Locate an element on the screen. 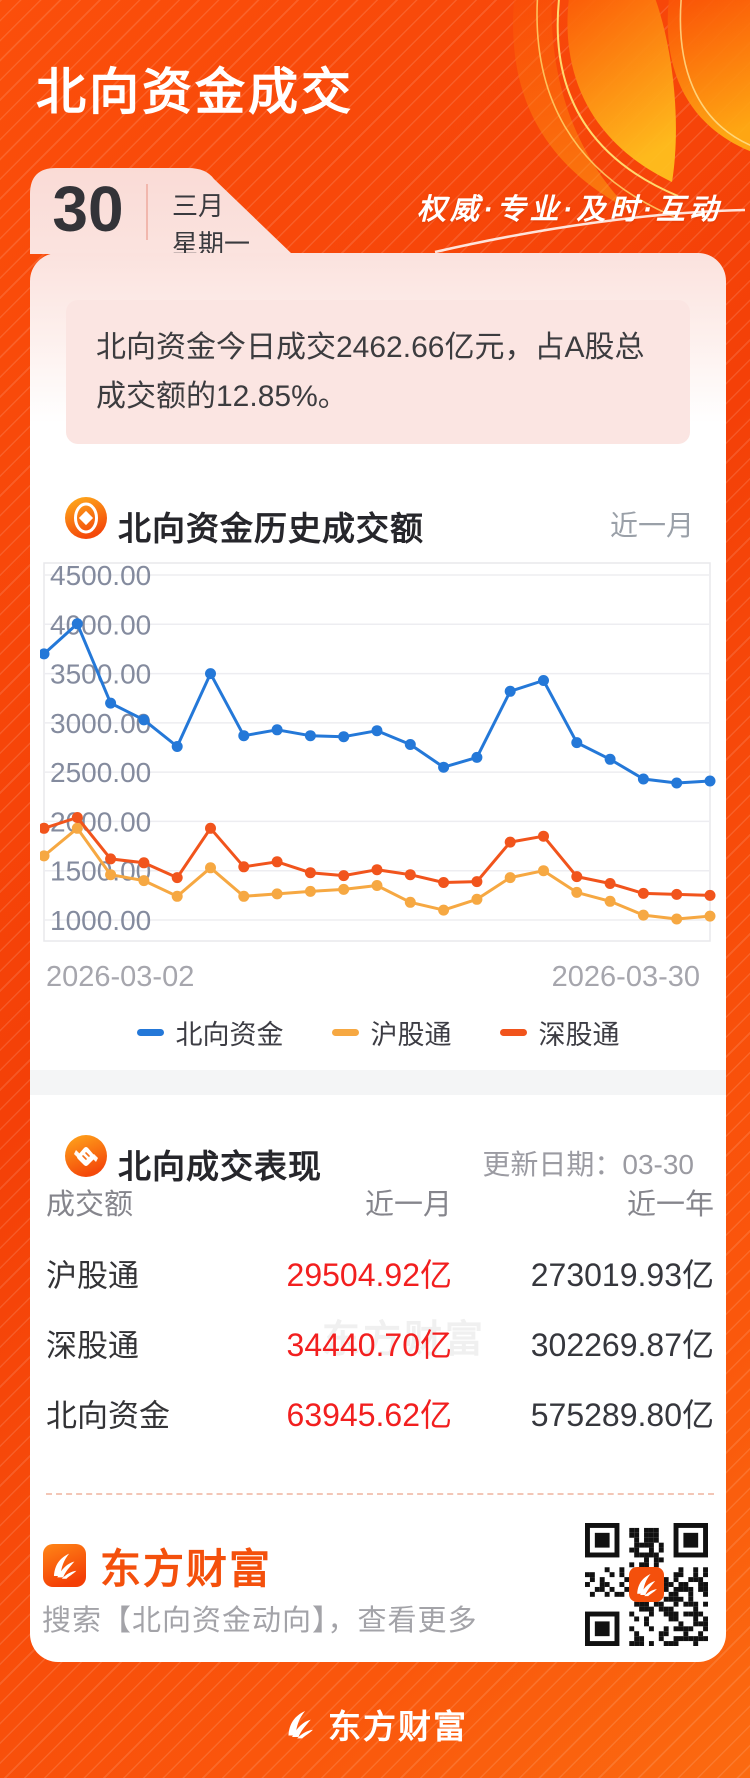 The height and width of the screenshot is (1778, 750). row-month-value: 63945.62亿 is located at coordinates (369, 1415).